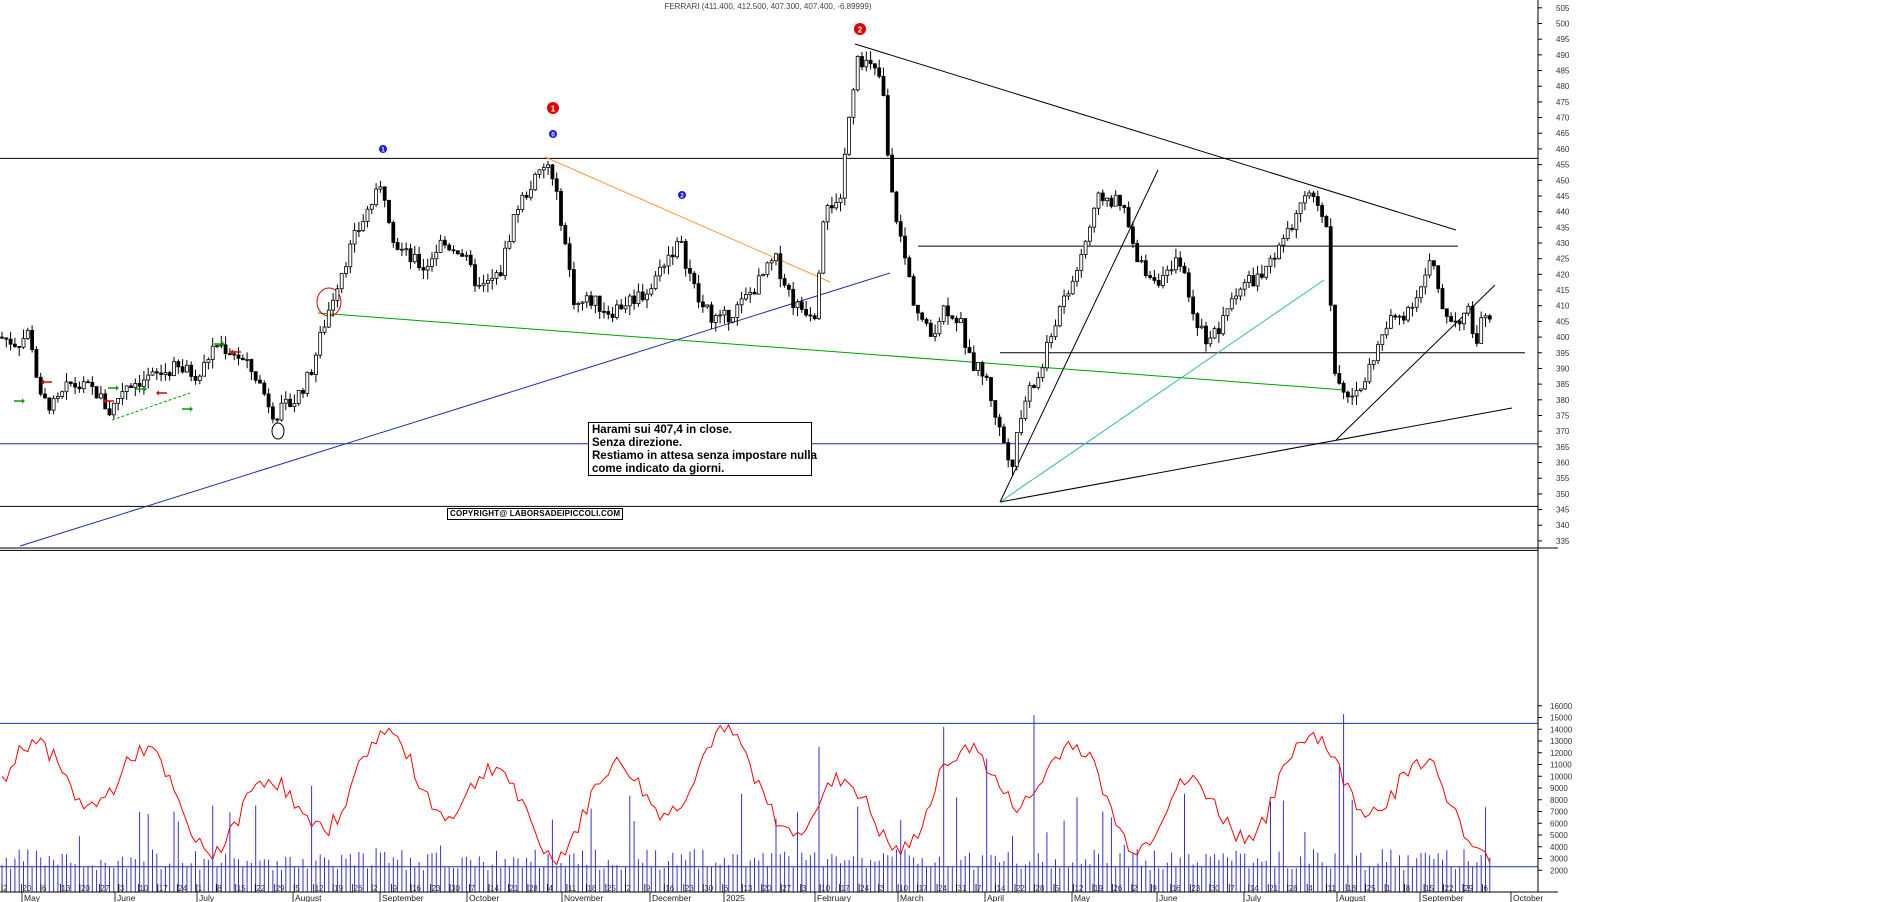  I want to click on x-month-label: June, so click(126, 897).